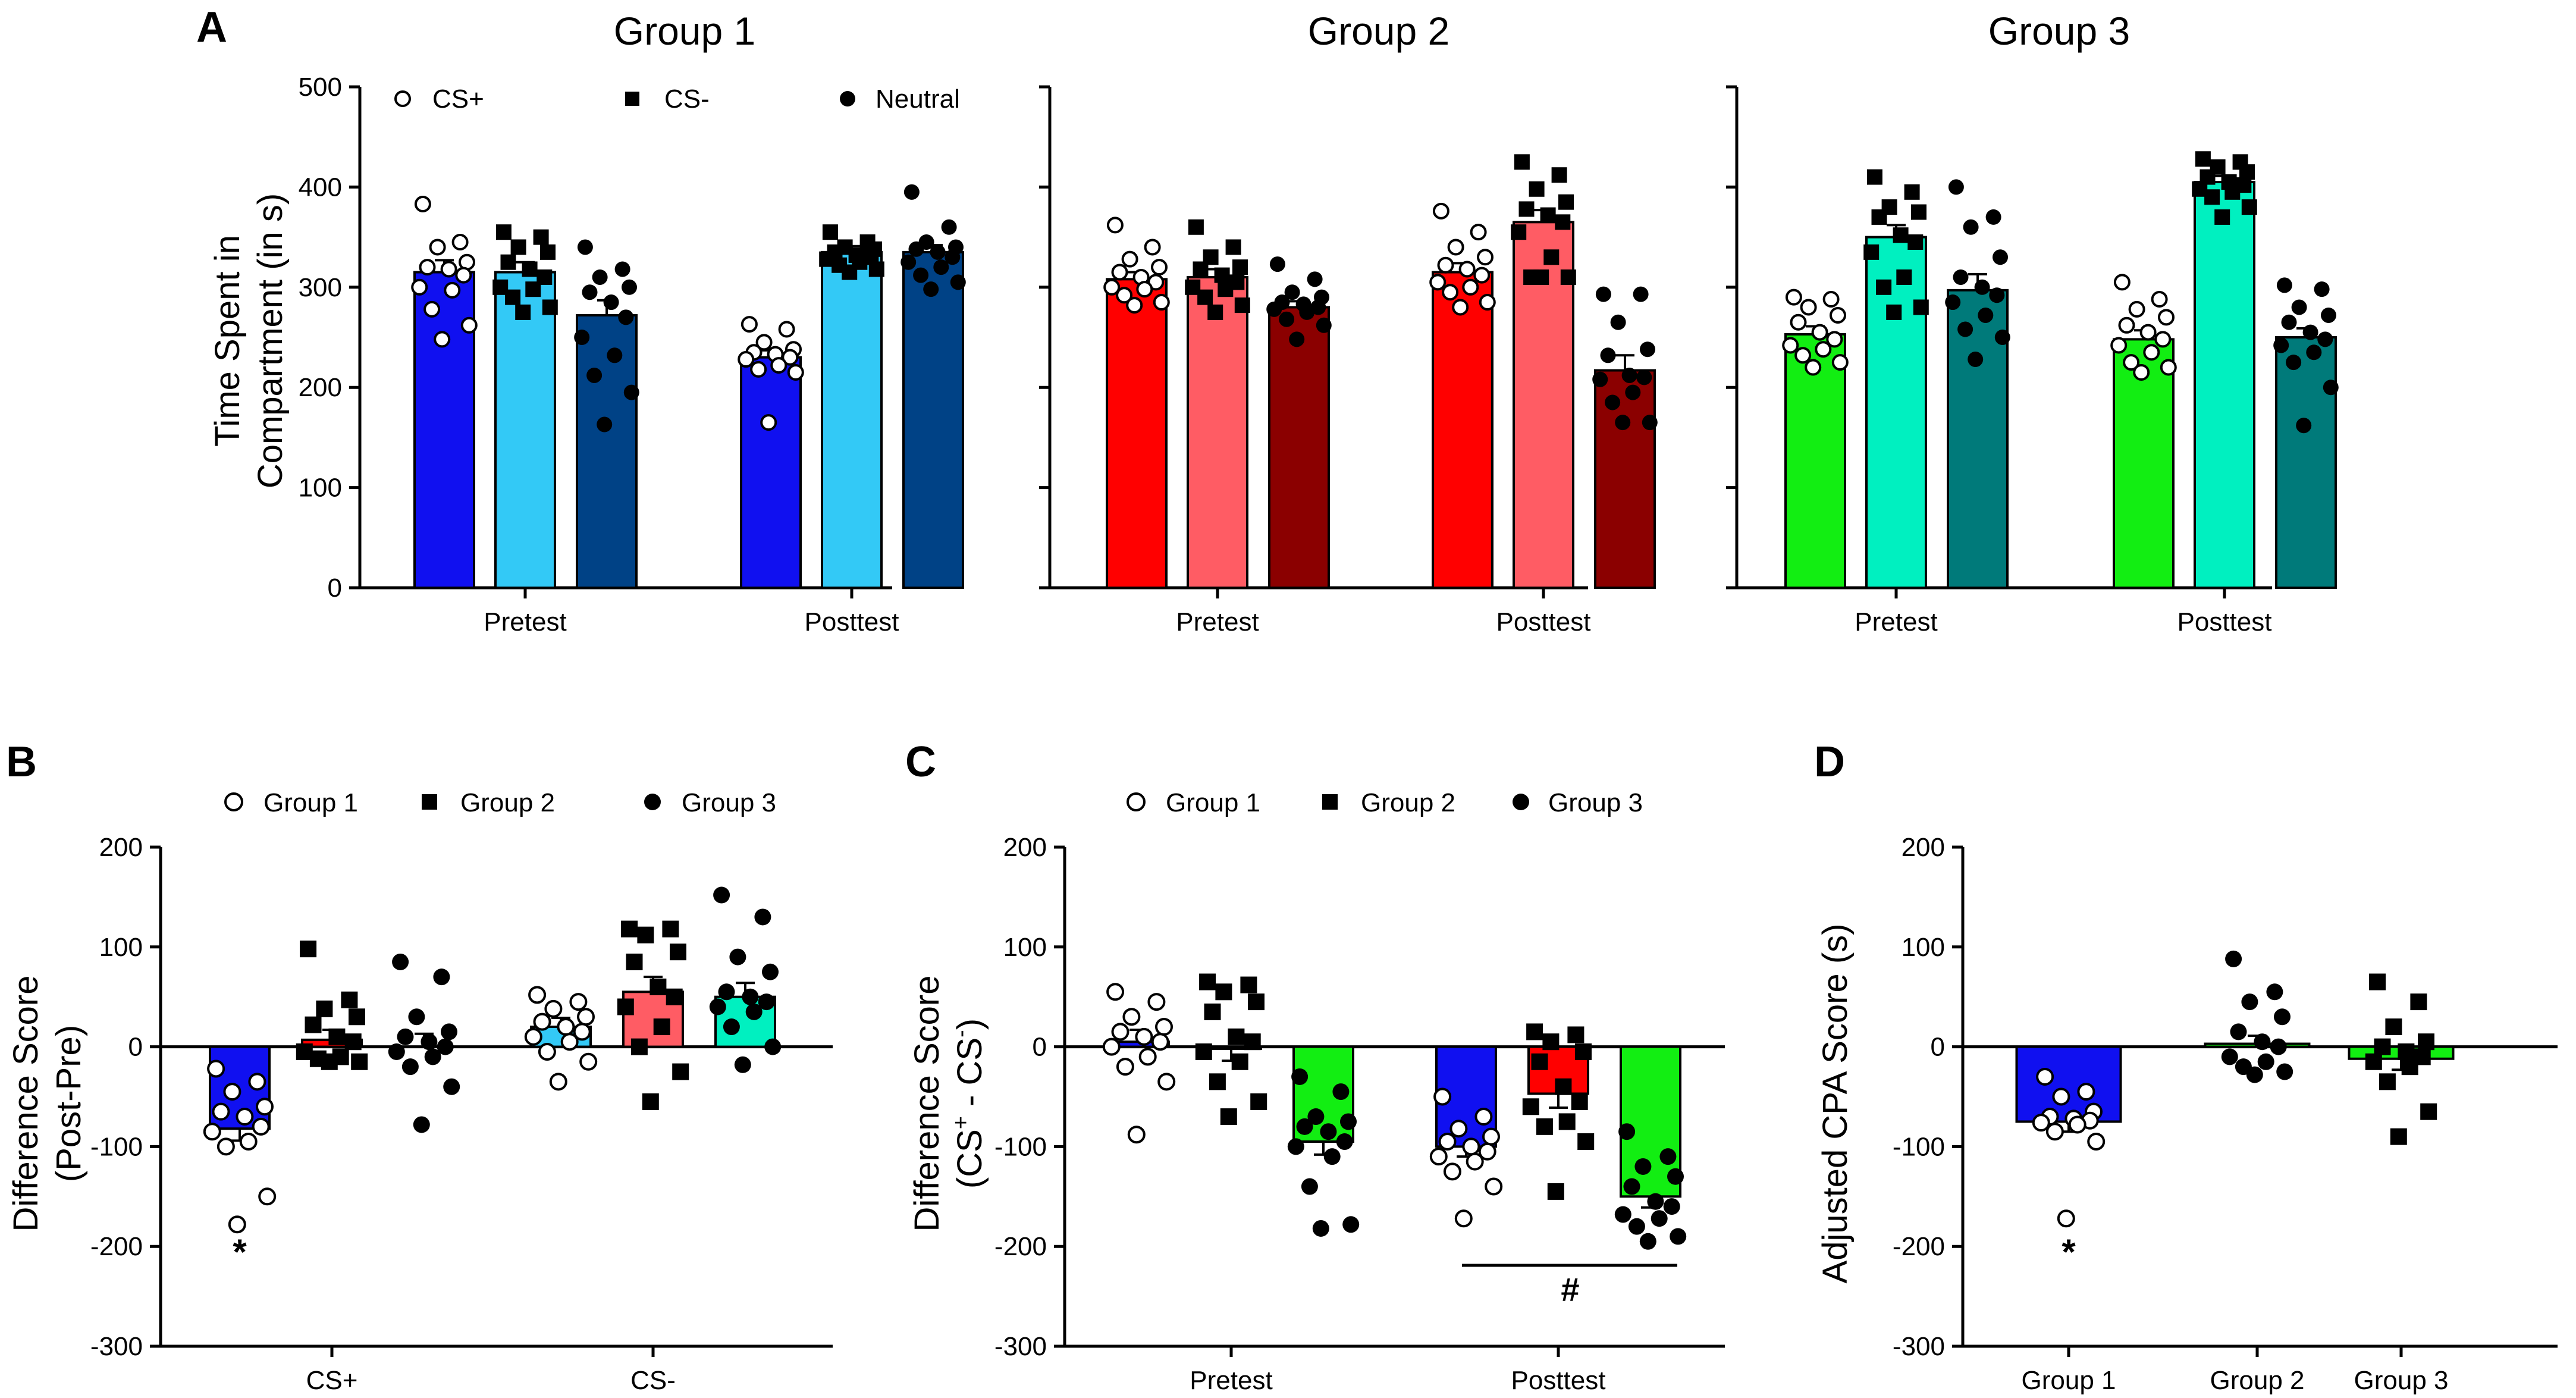  I want to click on panel-d-plot: -300 -200 -100 0 100 200 Group 1 Group 2 Group 3, so click(2225, 1114).